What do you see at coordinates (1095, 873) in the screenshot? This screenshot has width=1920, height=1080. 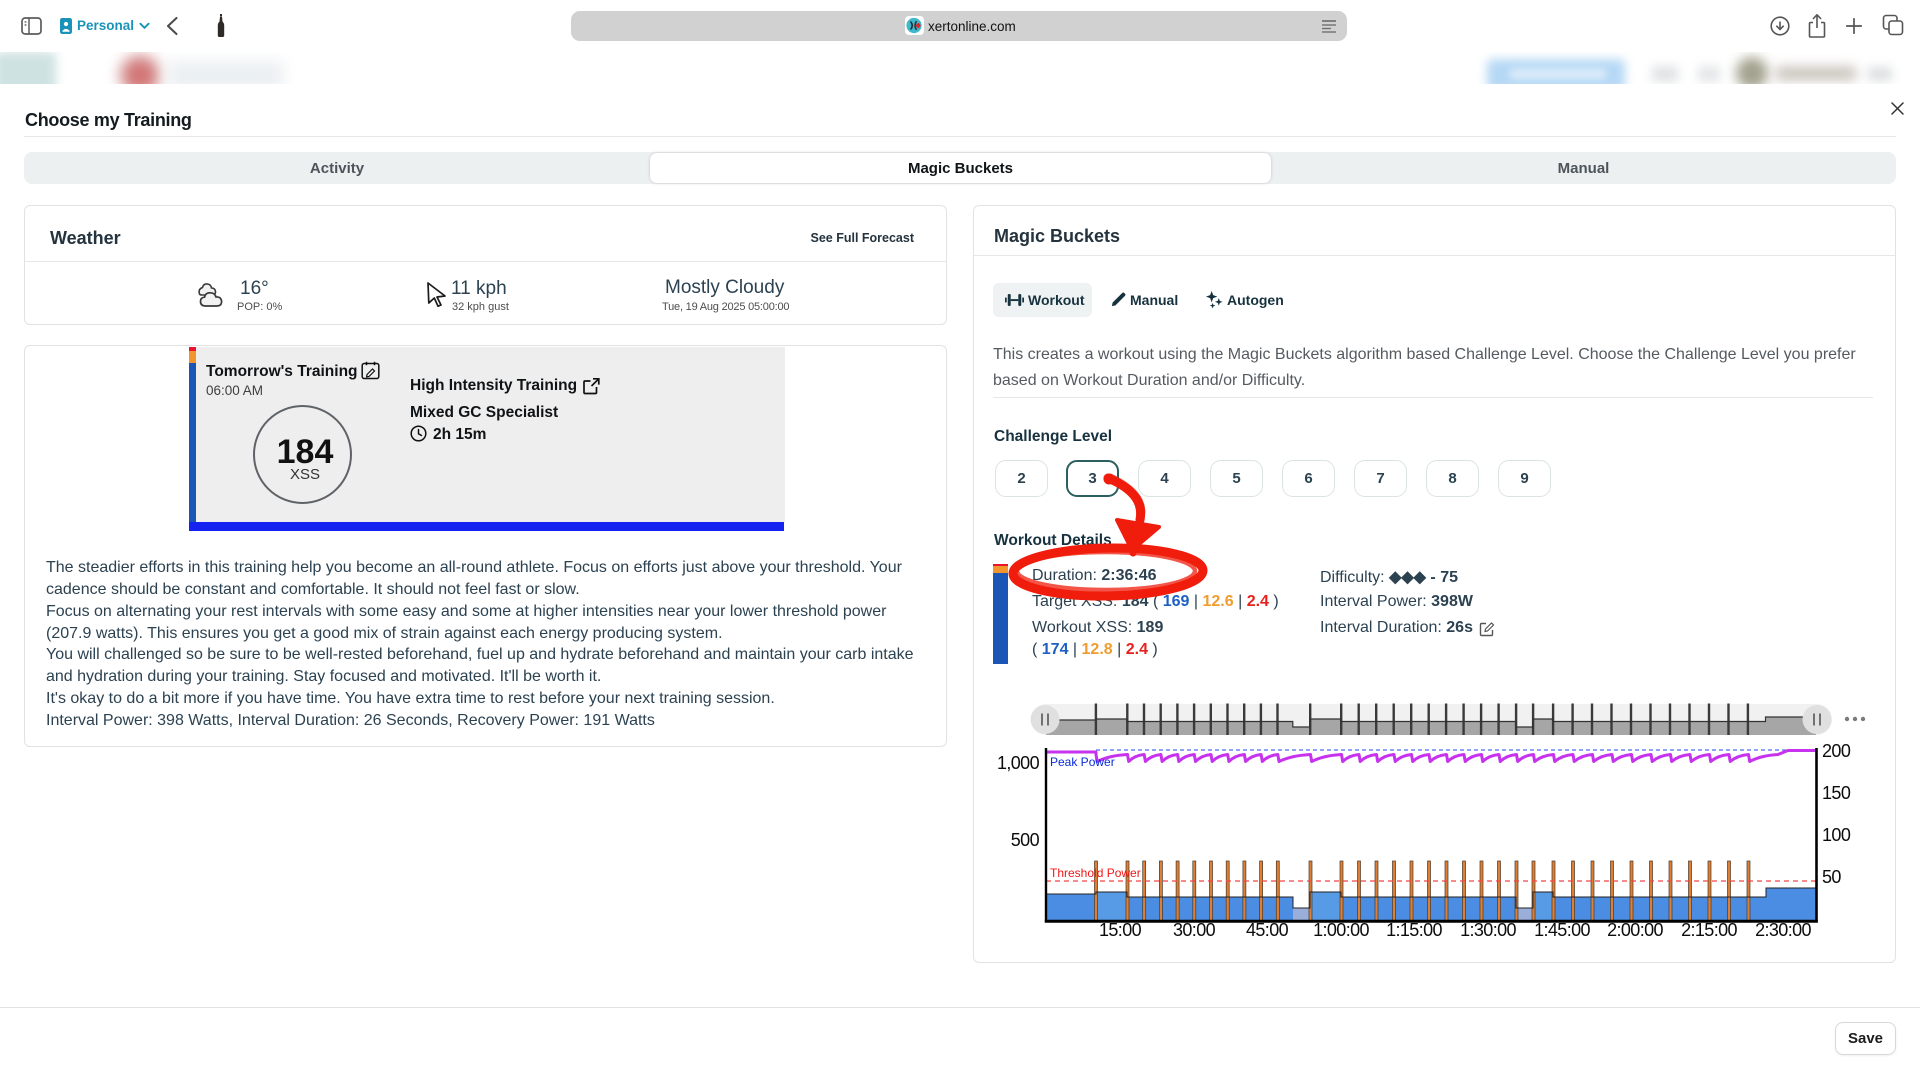 I see `svg-text: Threshold Power` at bounding box center [1095, 873].